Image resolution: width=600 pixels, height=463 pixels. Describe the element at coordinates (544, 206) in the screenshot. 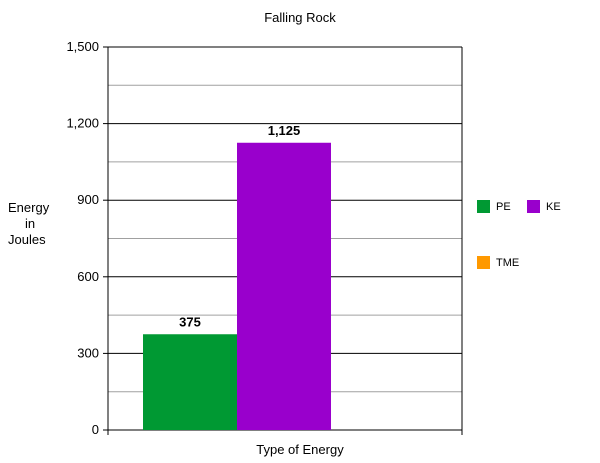

I see `legend-item-ke: KE` at that location.